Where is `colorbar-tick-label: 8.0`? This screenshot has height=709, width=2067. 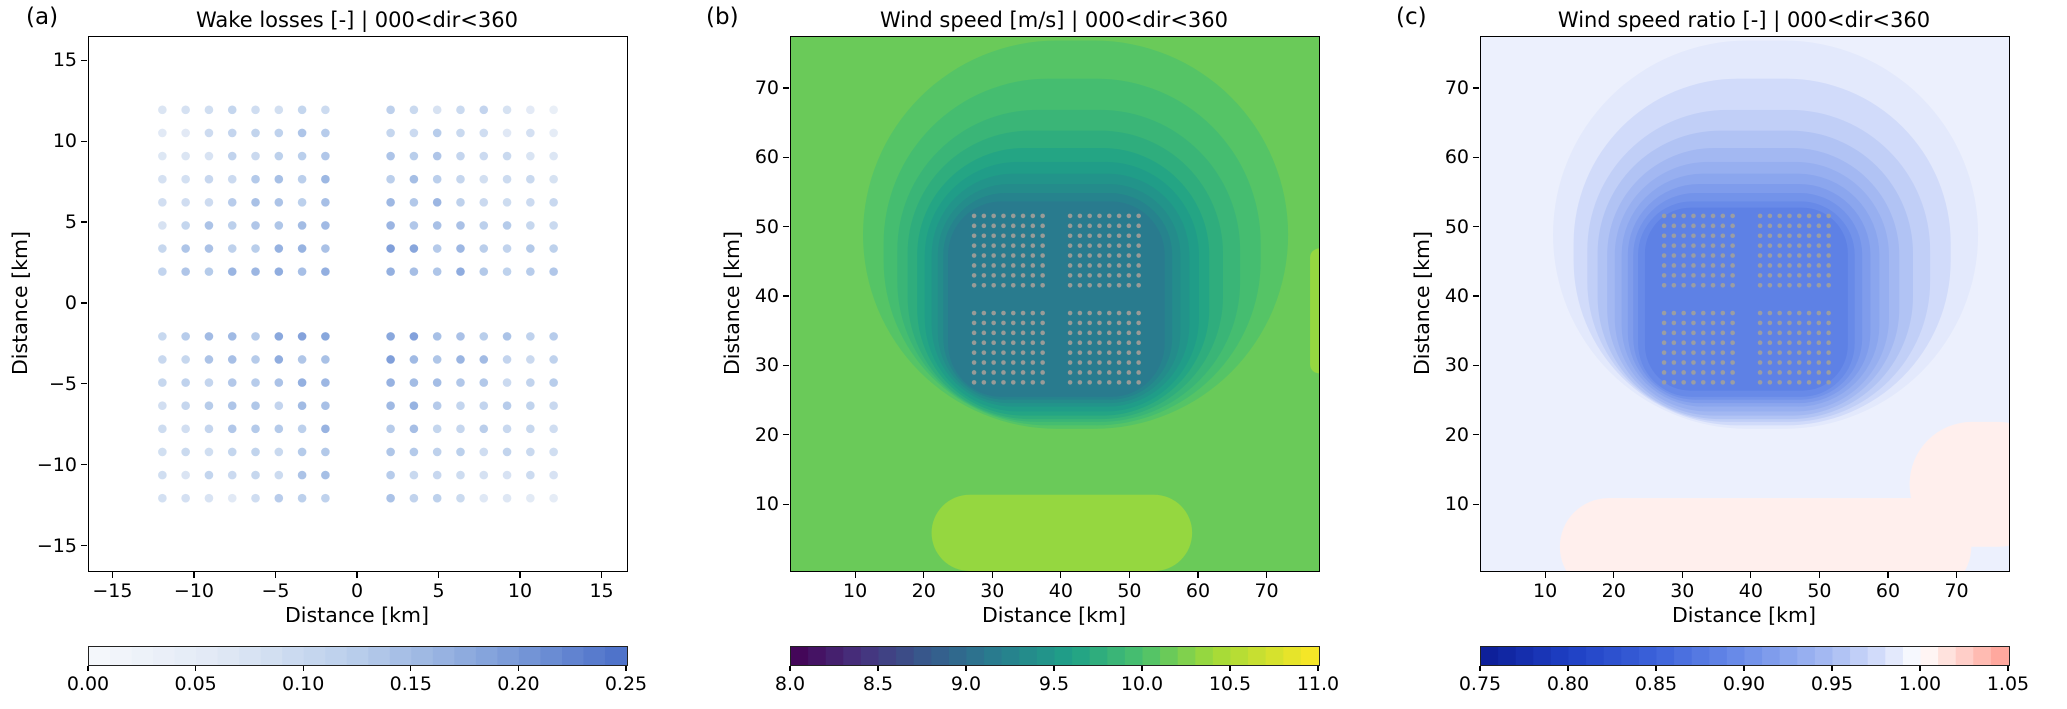
colorbar-tick-label: 8.0 is located at coordinates (790, 684).